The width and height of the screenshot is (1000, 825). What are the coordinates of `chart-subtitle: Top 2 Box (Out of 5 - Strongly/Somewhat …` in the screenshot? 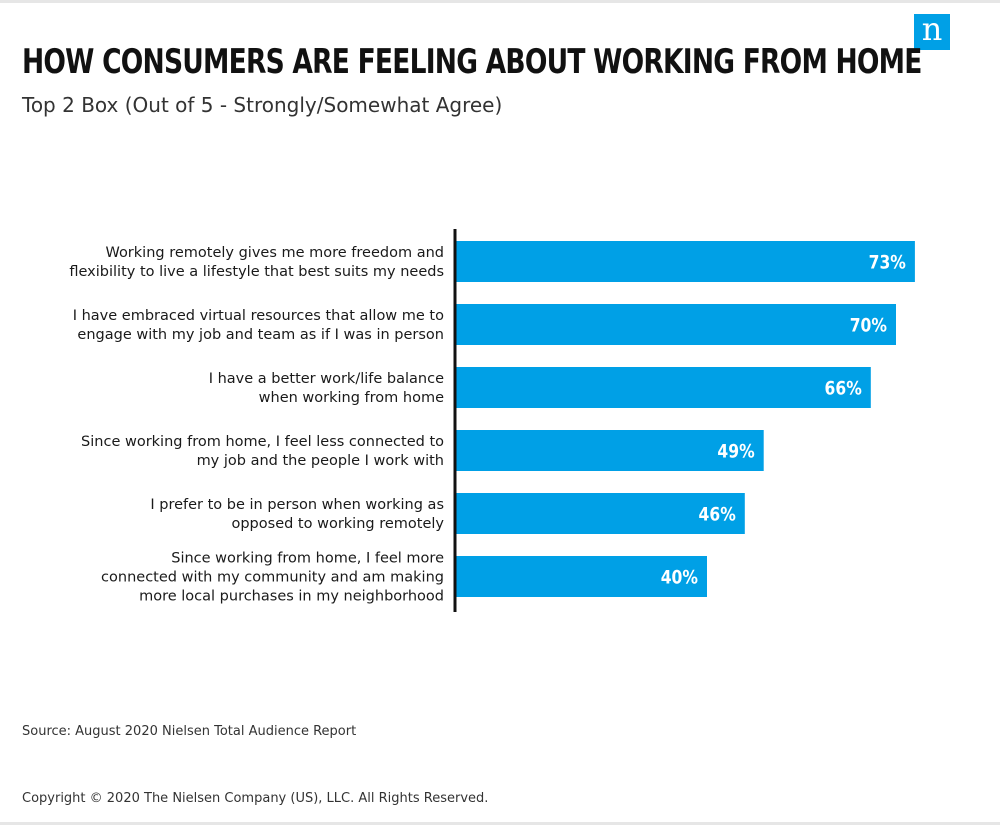 It's located at (262, 105).